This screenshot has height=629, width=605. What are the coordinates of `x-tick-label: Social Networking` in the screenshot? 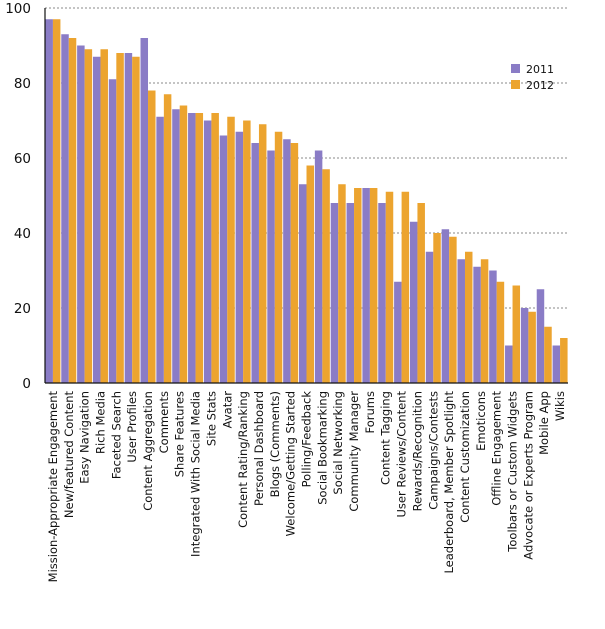 It's located at (338, 443).